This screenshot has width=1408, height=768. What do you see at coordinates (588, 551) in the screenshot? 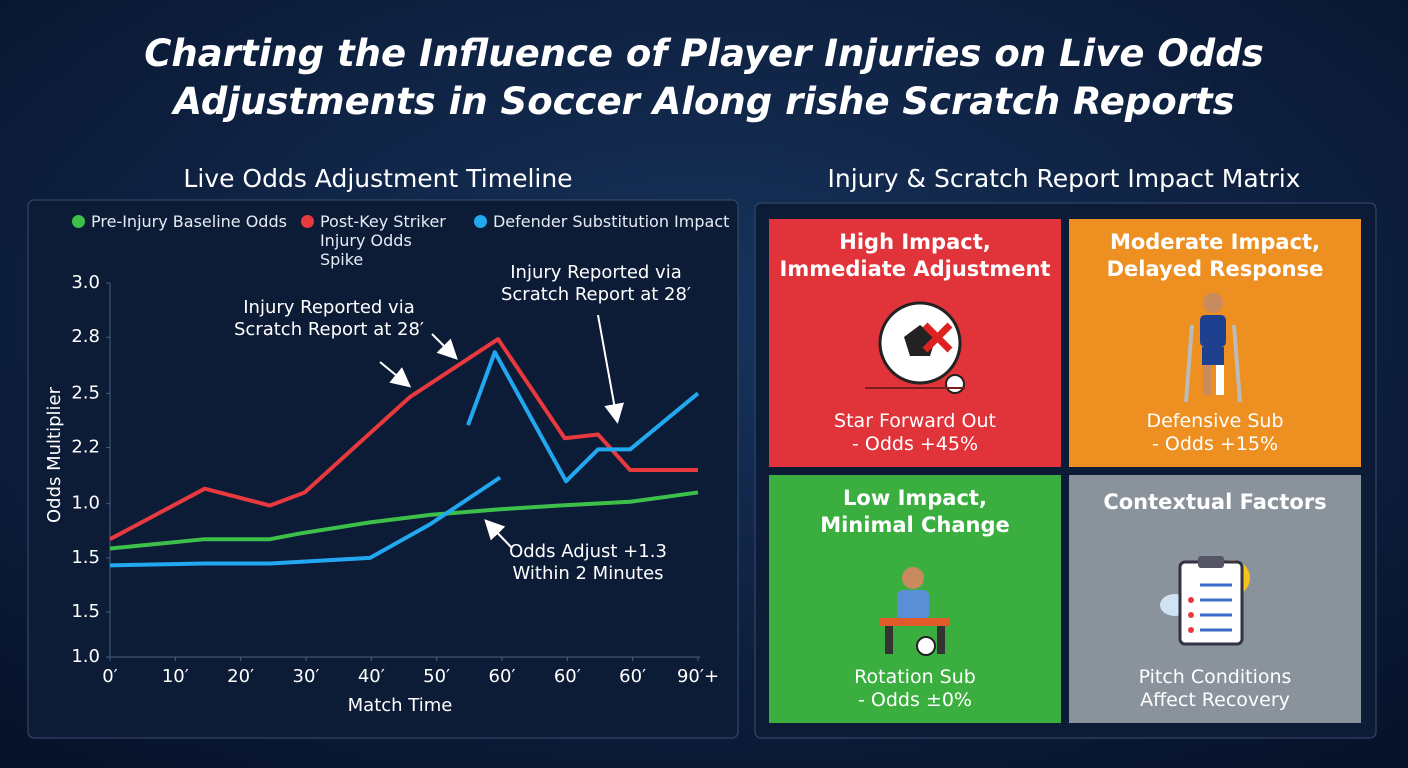
I see `annotation-line: Odds Adjust +1.3` at bounding box center [588, 551].